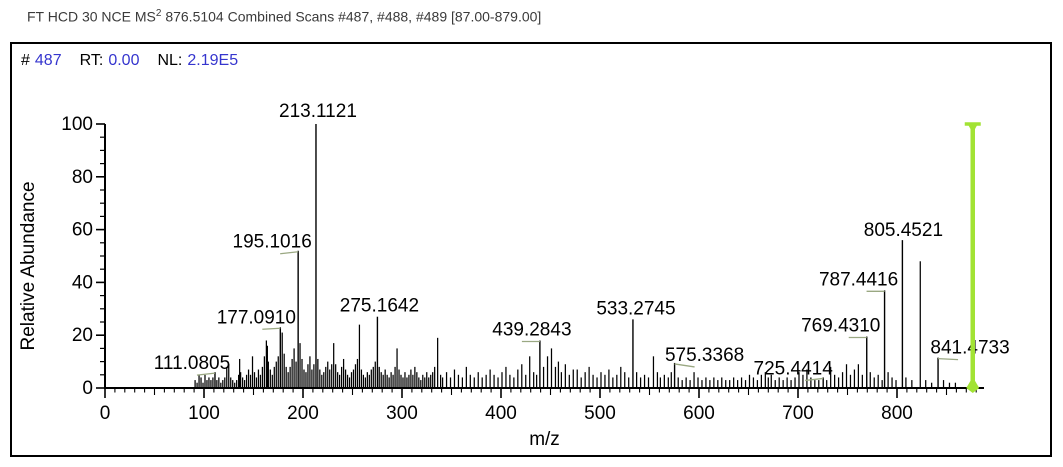 This screenshot has height=467, width=1063. I want to click on peak-label: 805.4521, so click(903, 230).